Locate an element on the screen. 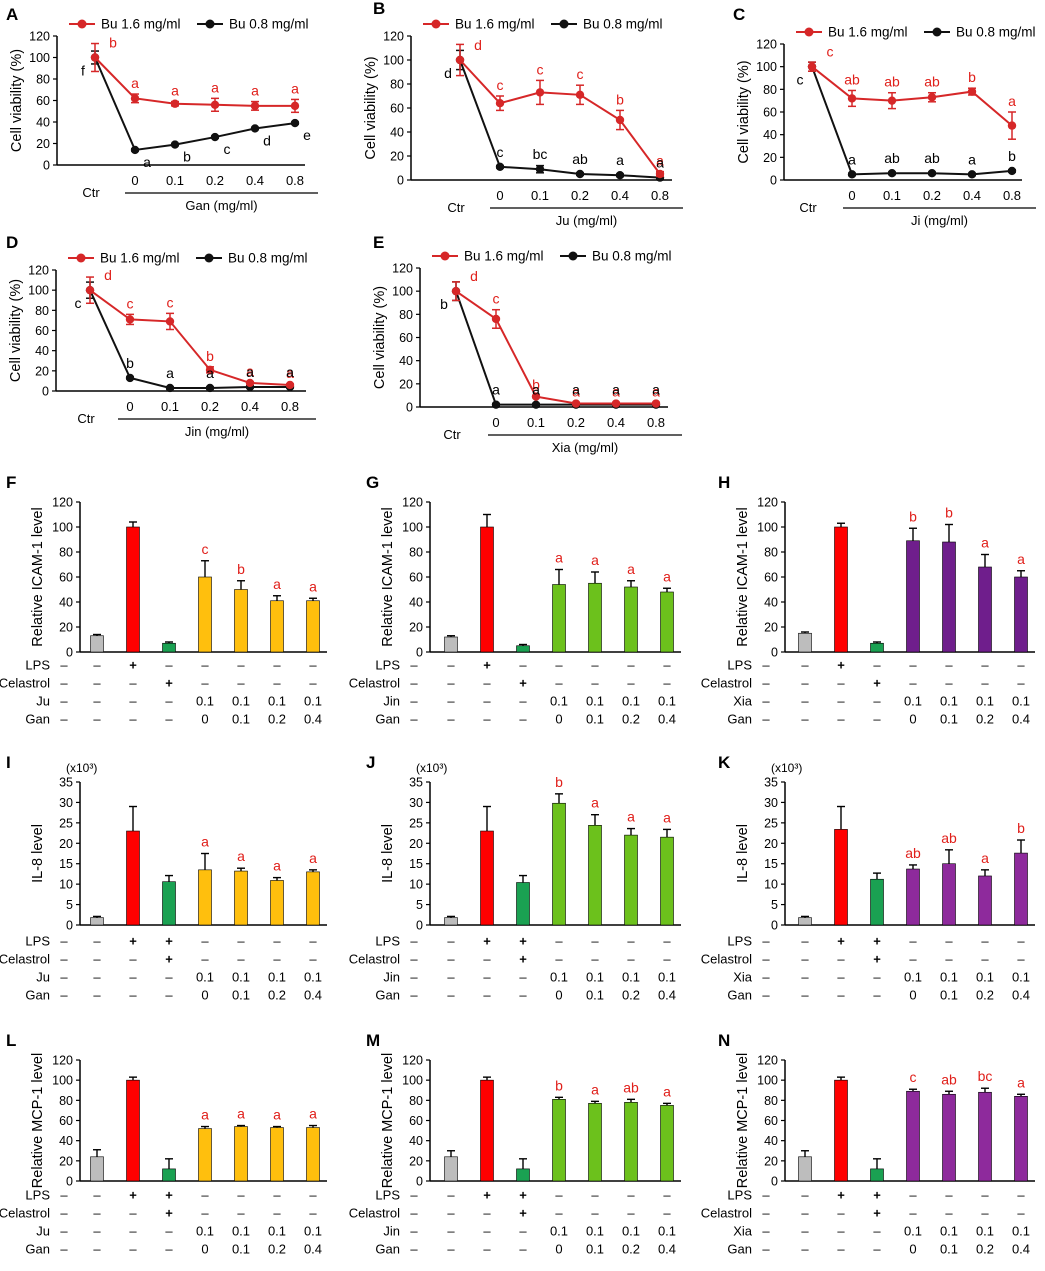  y-tick-label: 25 is located at coordinates (416, 823).